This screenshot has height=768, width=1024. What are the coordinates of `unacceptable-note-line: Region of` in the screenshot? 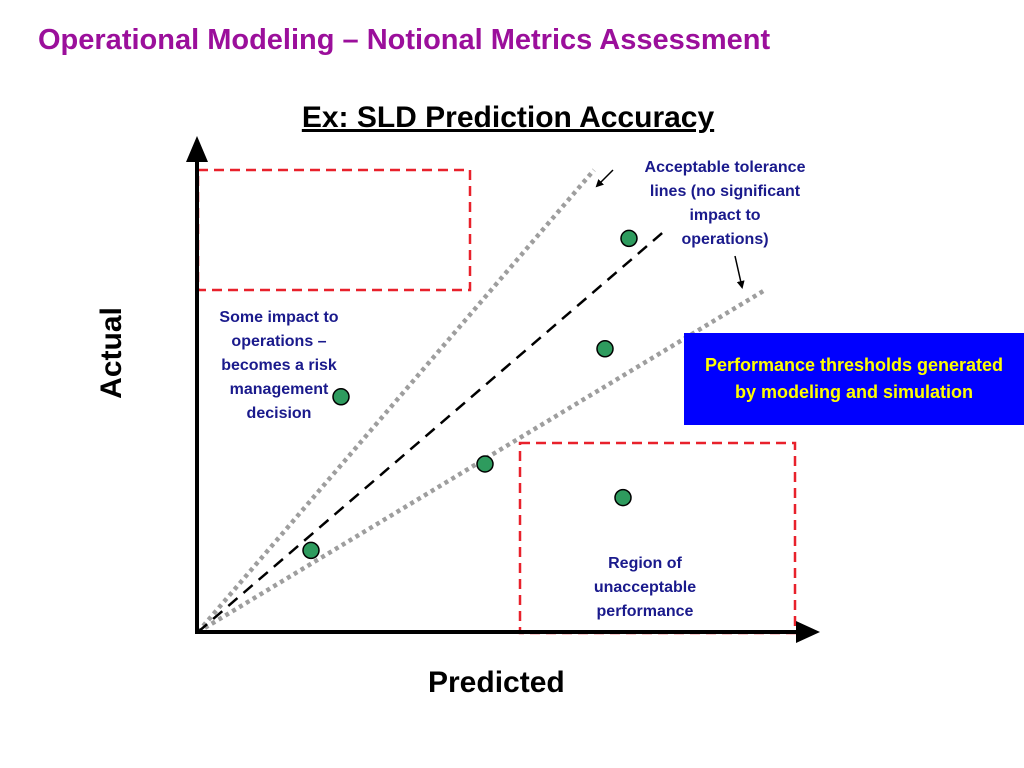 It's located at (645, 563).